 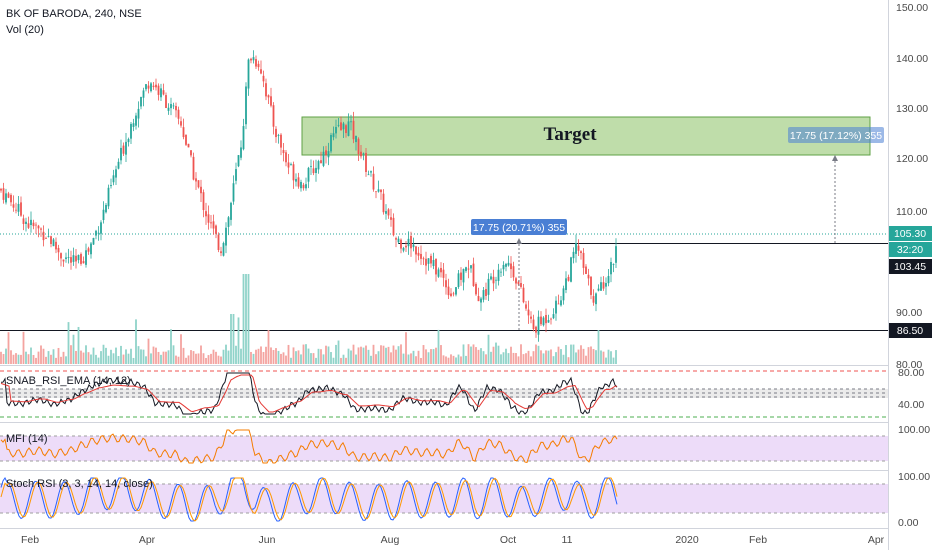 What do you see at coordinates (68, 381) in the screenshot?
I see `rsi-title: SNAB_RSI_EMA (14, 12)` at bounding box center [68, 381].